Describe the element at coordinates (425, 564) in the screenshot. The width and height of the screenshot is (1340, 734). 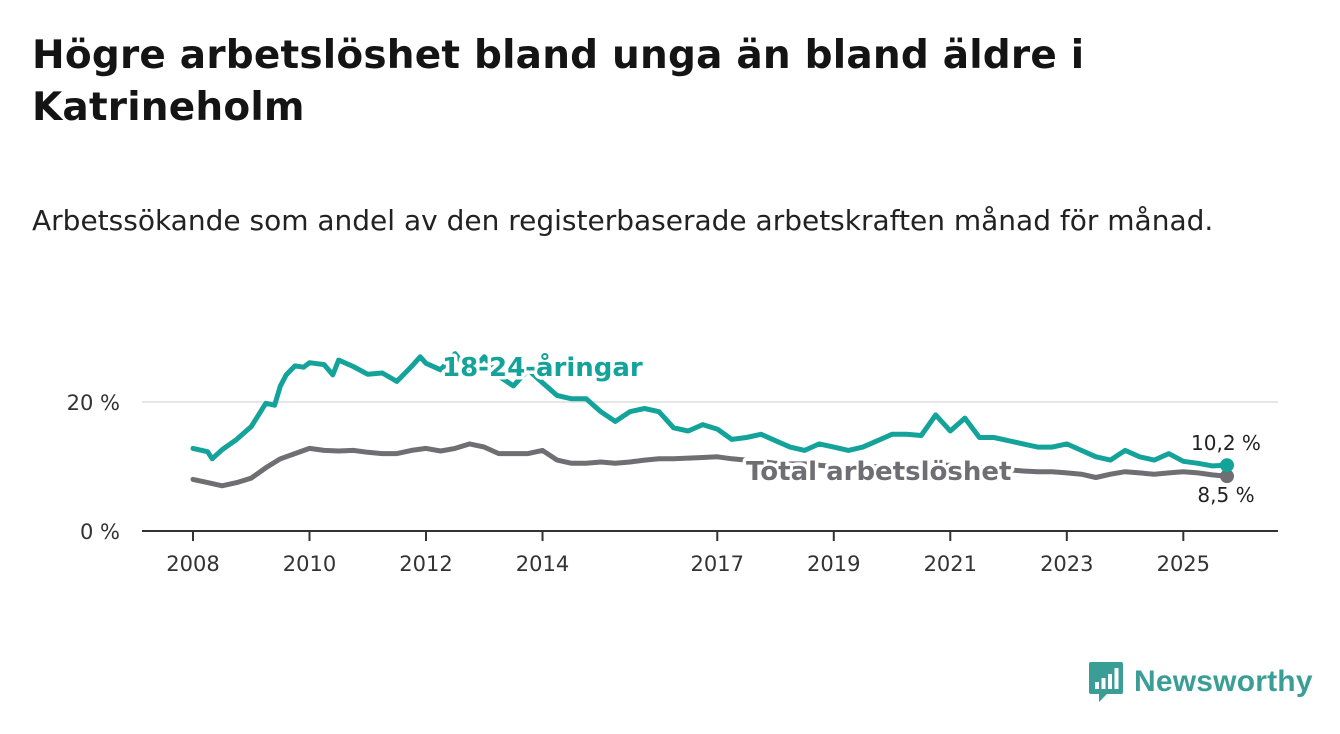
I see `x-tick-label: 2012` at that location.